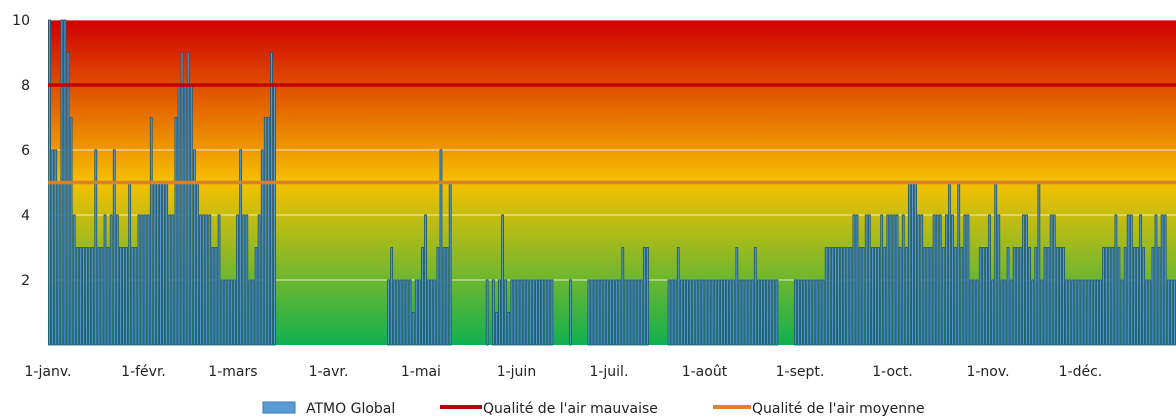  Describe the element at coordinates (21, 151) in the screenshot. I see `y-axis-ticks: 2 4 6 8 10` at that location.